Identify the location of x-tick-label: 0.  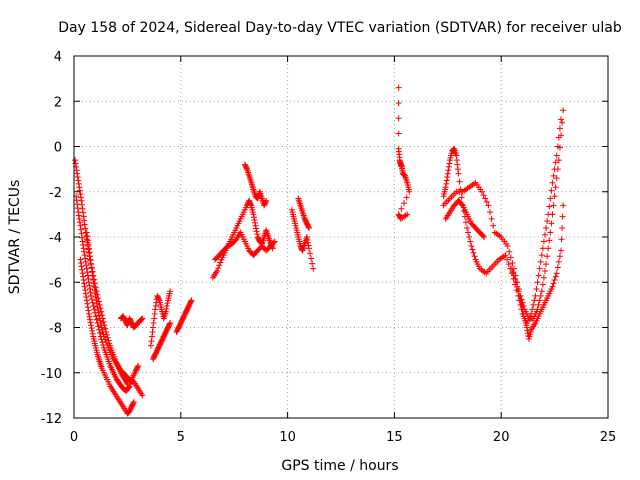
(74, 437).